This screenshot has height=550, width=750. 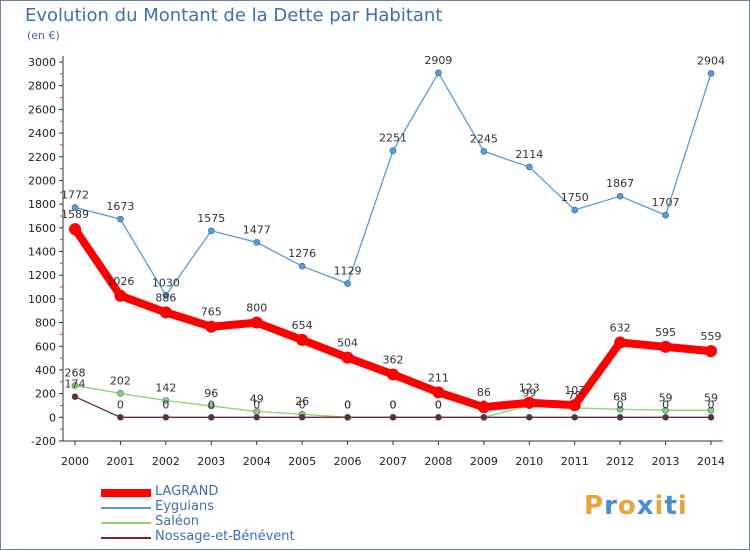 I want to click on x-tick-label: 2014, so click(x=711, y=461).